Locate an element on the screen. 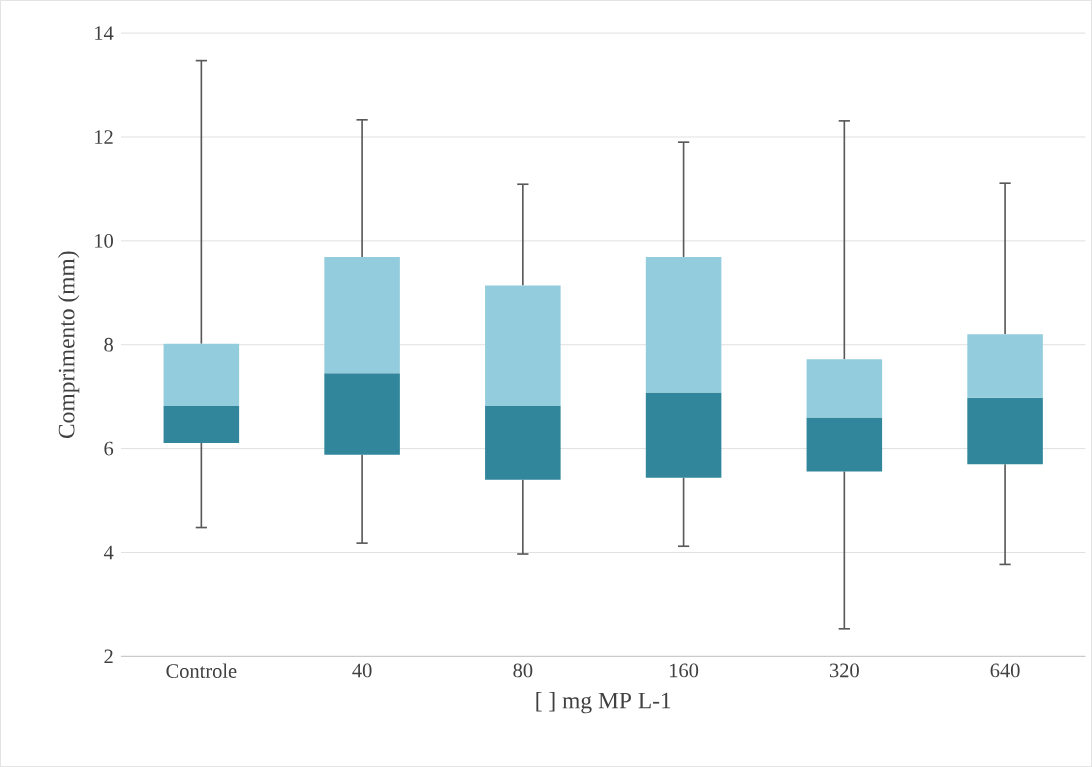 This screenshot has width=1092, height=767. y-tick-label: 8 is located at coordinates (108, 344).